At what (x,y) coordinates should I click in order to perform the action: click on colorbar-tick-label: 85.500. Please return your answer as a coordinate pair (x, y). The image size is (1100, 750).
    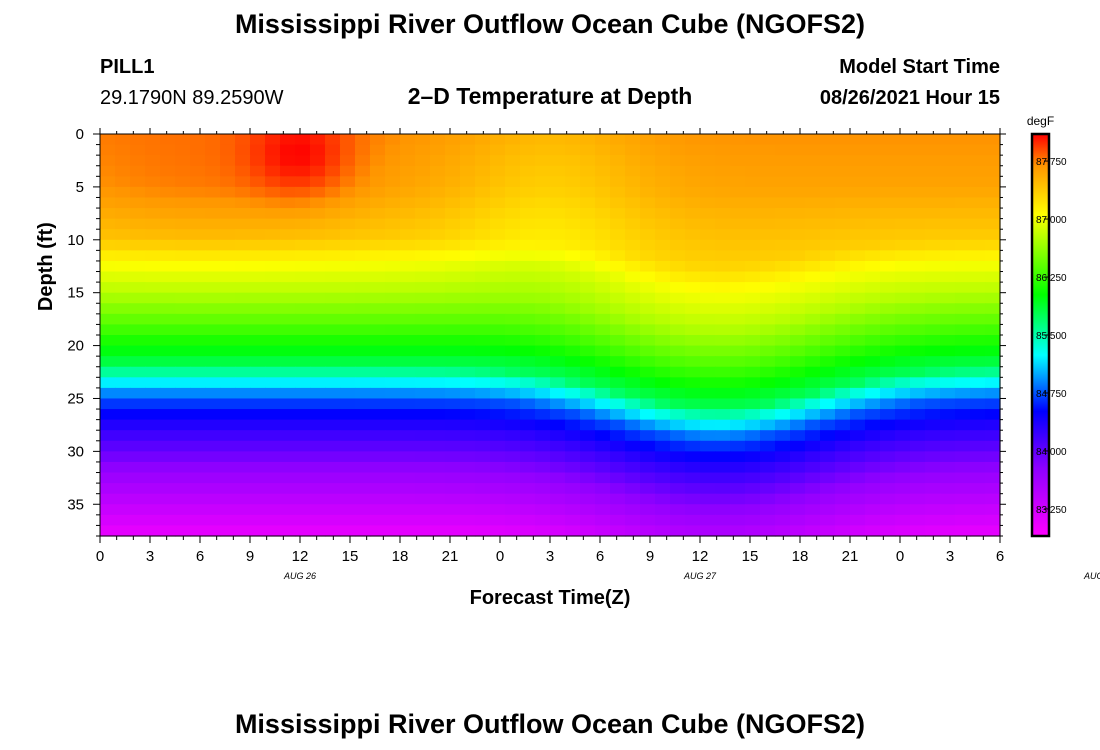
    Looking at the image, I should click on (1051, 336).